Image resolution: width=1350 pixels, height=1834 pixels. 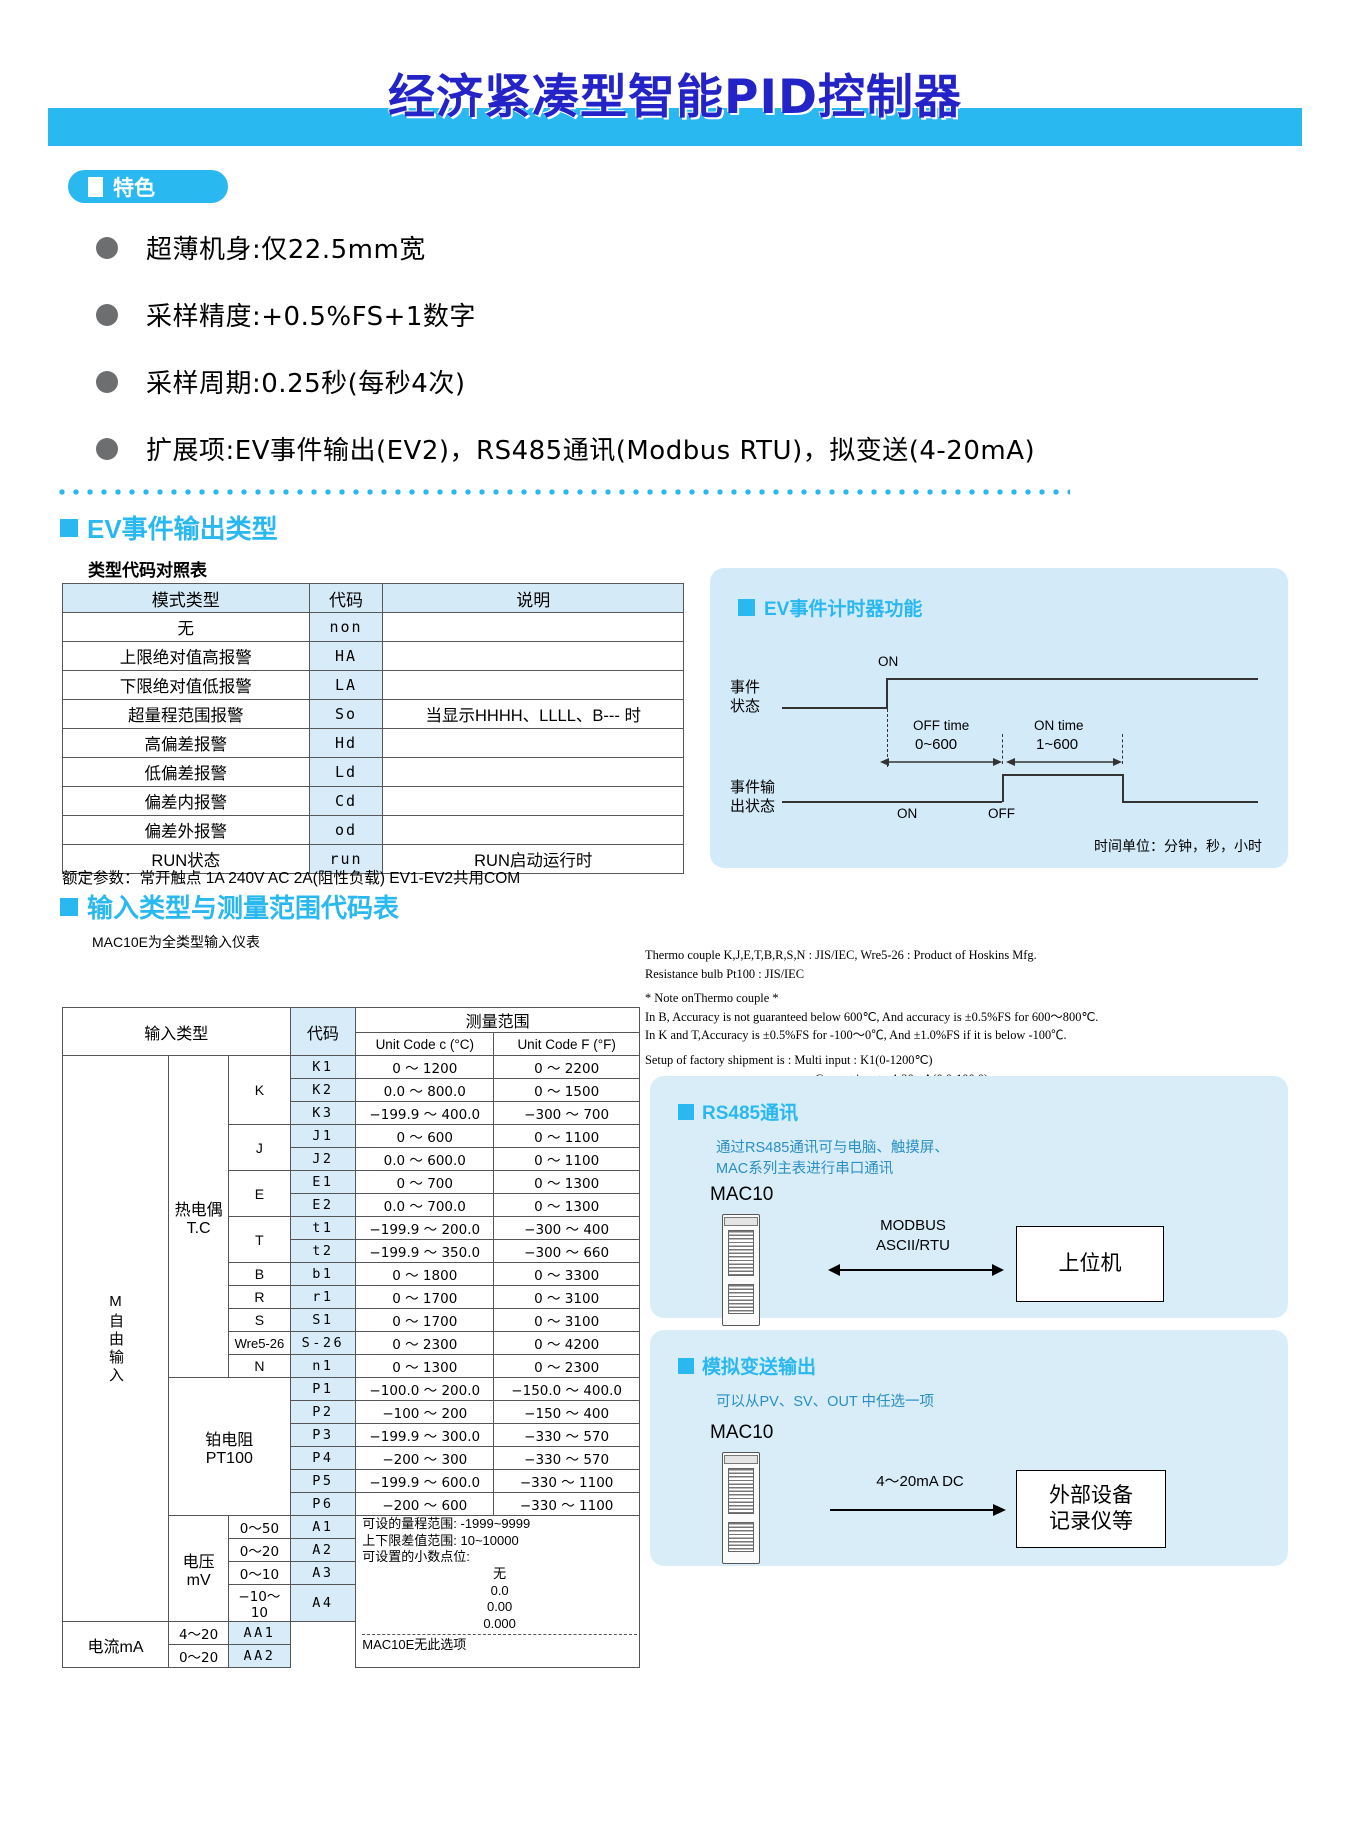 I want to click on rs485-desc-line1: 通过RS485通讯可与电脑、触摸屏、, so click(x=832, y=1148).